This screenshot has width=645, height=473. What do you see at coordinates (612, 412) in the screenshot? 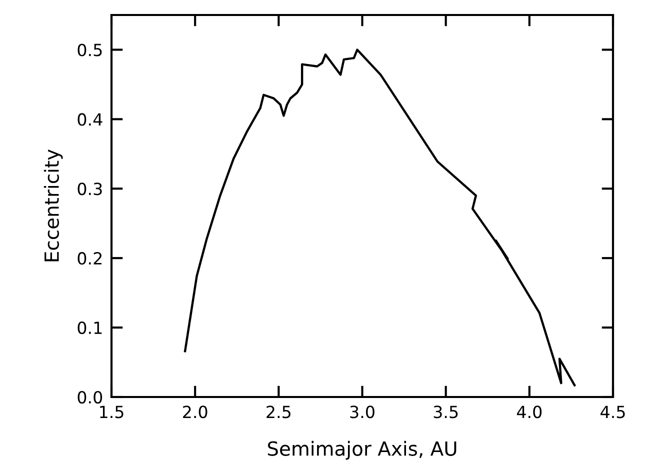
I see `x-tick-label: 4.5` at bounding box center [612, 412].